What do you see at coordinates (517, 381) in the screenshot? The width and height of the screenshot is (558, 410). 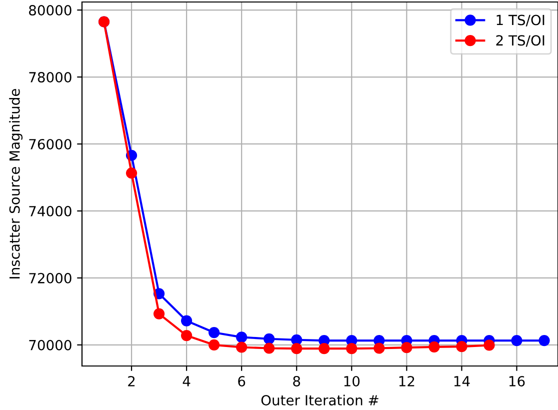 I see `x-tick-label: 16` at bounding box center [517, 381].